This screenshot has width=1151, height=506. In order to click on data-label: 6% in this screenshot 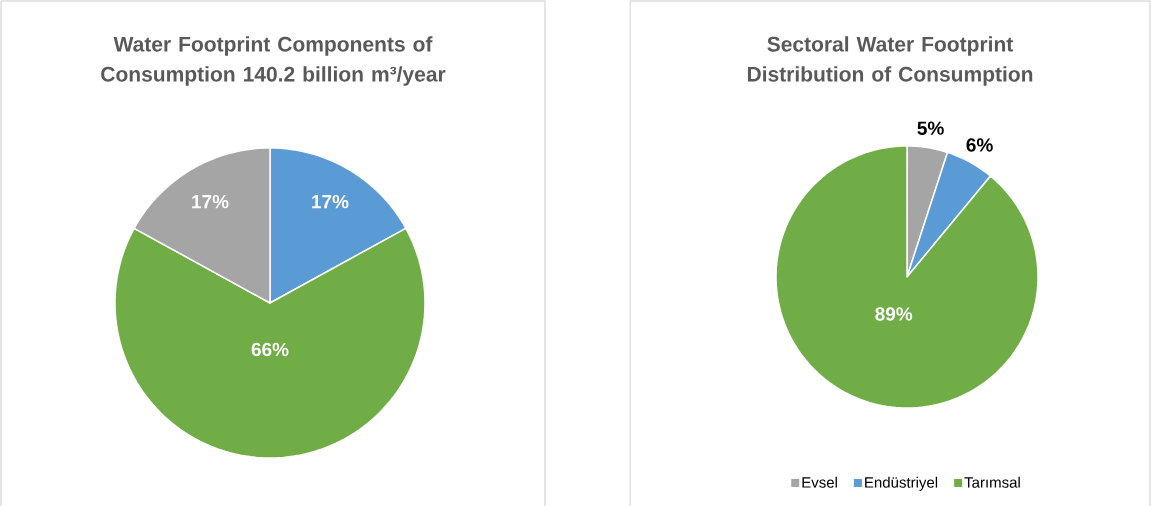, I will do `click(979, 145)`.